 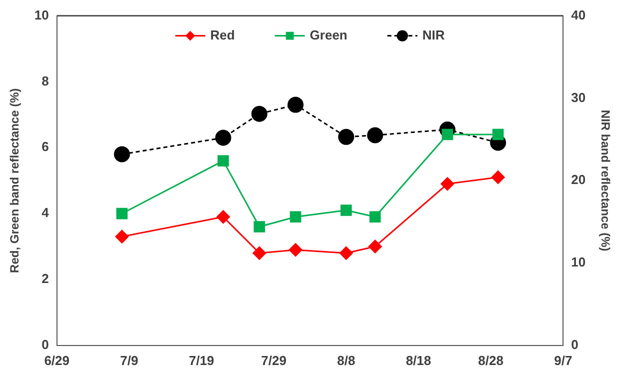 What do you see at coordinates (15, 180) in the screenshot?
I see `y-axis-title: Red, Green band reflectance (%)` at bounding box center [15, 180].